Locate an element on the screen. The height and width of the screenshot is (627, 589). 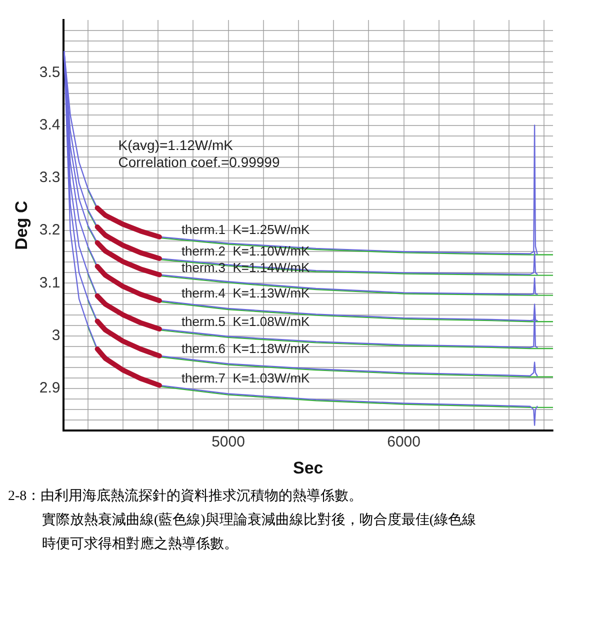
series-label: therm.1 K=1.25W/mK is located at coordinates (245, 229).